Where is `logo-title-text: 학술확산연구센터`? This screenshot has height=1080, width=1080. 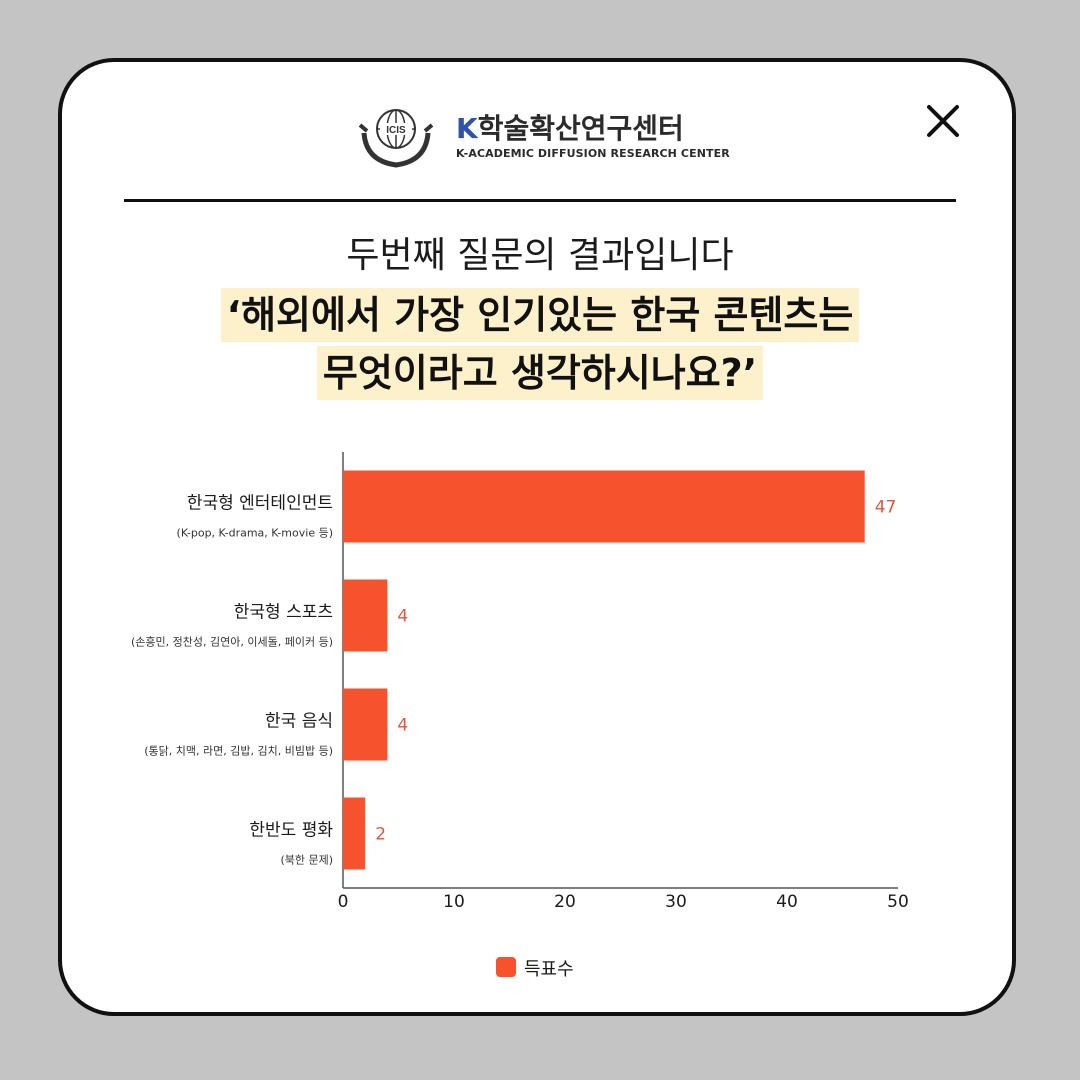
logo-title-text: 학술확산연구센터 is located at coordinates (580, 128).